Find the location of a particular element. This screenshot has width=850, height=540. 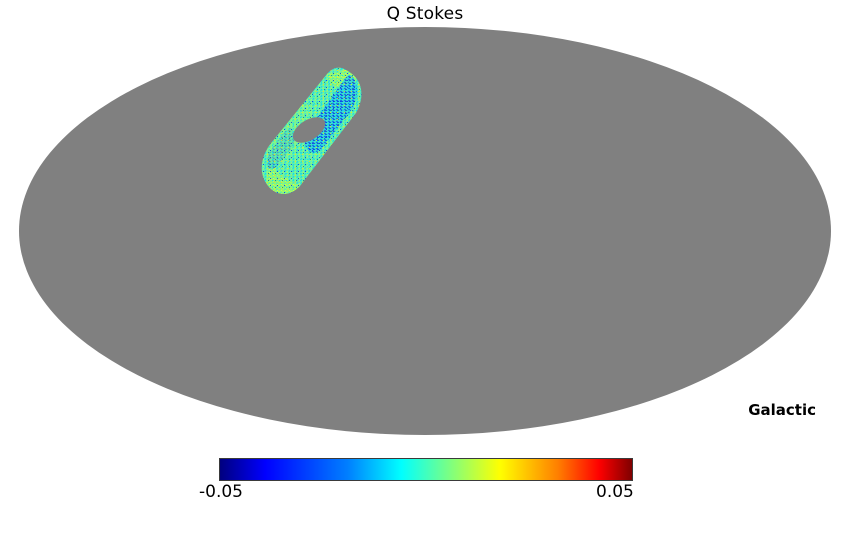

colorbar-gradient is located at coordinates (426, 469).